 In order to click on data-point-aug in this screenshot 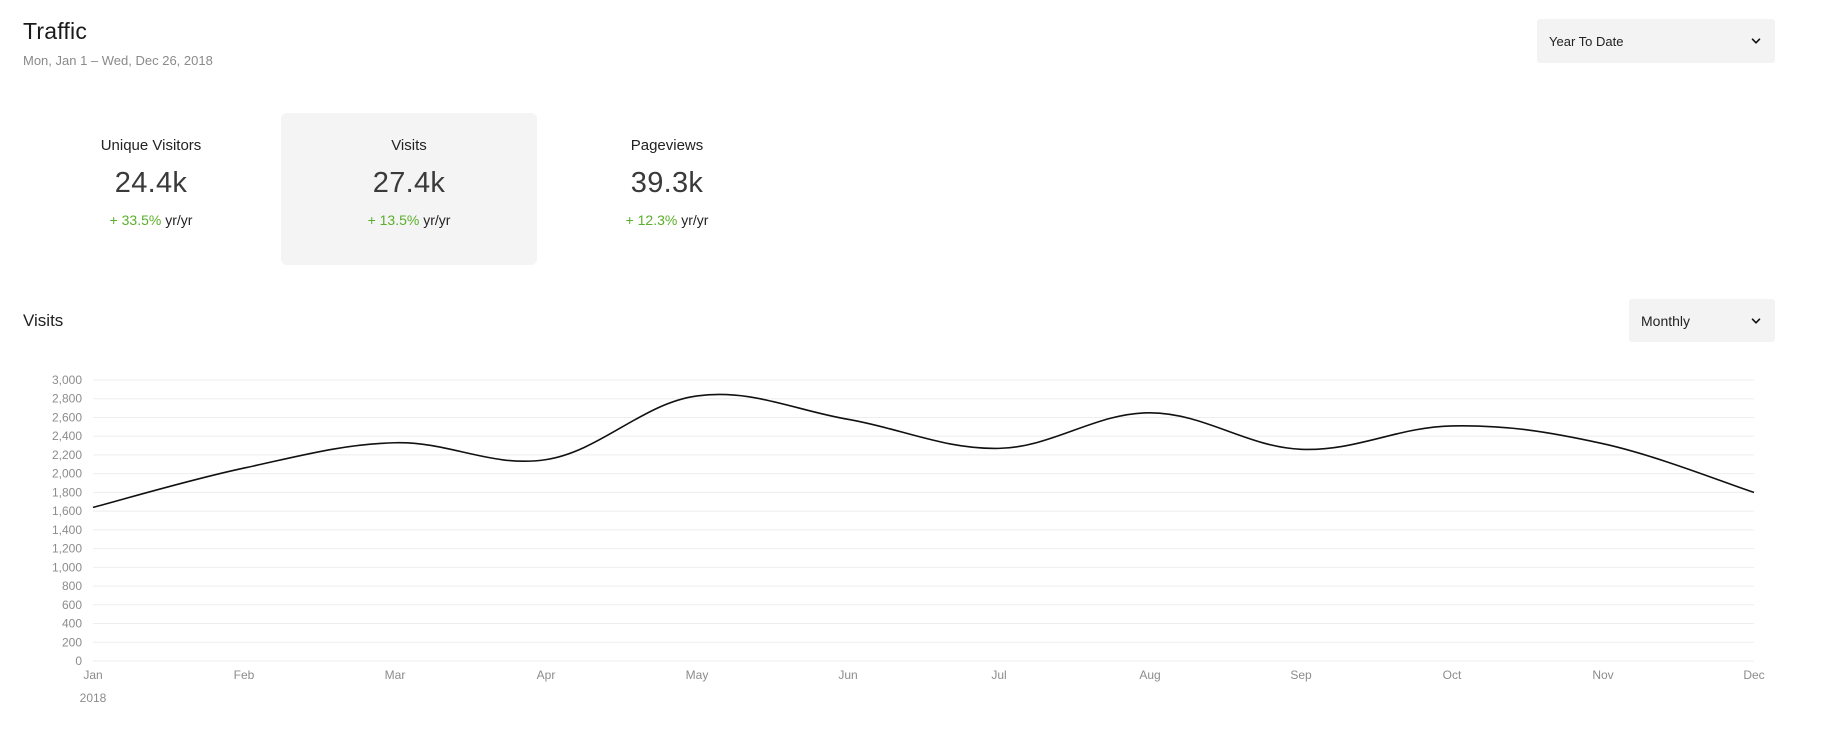, I will do `click(1150, 413)`.